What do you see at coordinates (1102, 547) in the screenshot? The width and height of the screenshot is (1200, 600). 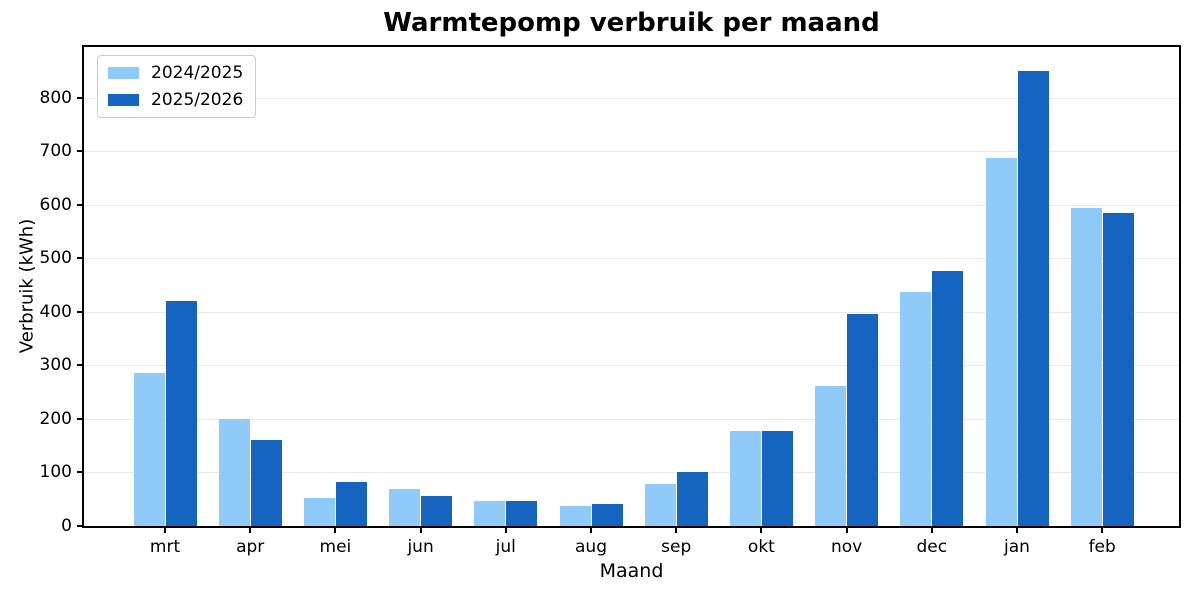 I see `x-tick-label-feb: feb` at bounding box center [1102, 547].